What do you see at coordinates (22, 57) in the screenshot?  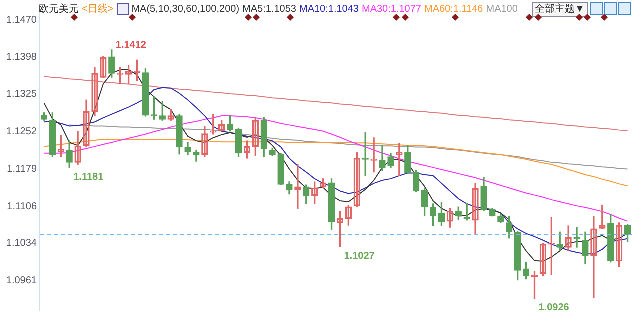 I see `y-tick-label: 1.1398` at bounding box center [22, 57].